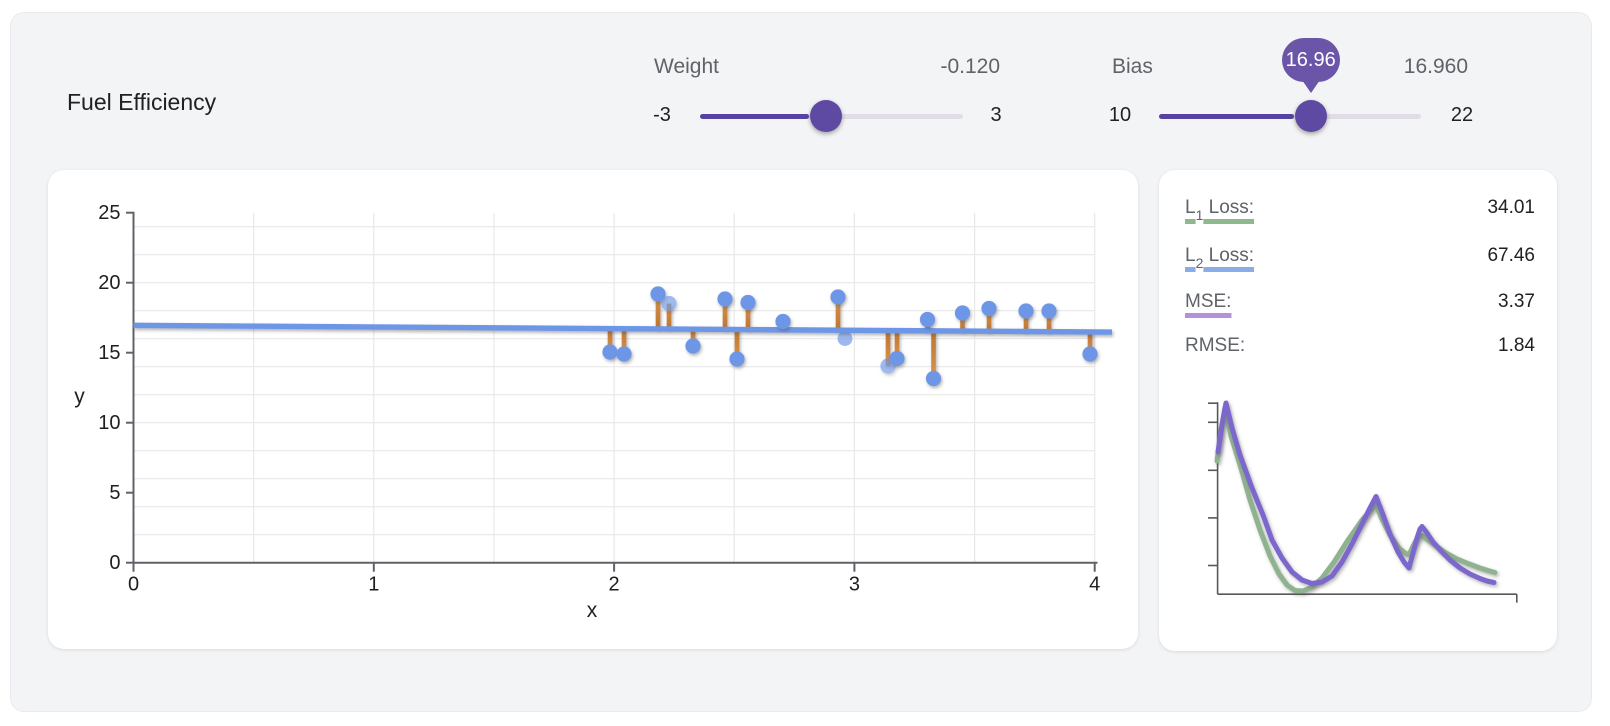 This screenshot has height=726, width=1610. What do you see at coordinates (854, 585) in the screenshot?
I see `svg-text: 3` at bounding box center [854, 585].